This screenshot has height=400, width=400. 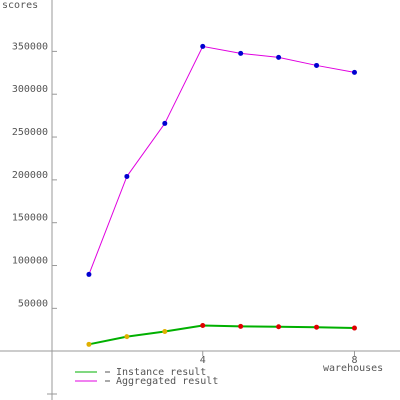 I want to click on y-tick-label: 150000, so click(x=30, y=218).